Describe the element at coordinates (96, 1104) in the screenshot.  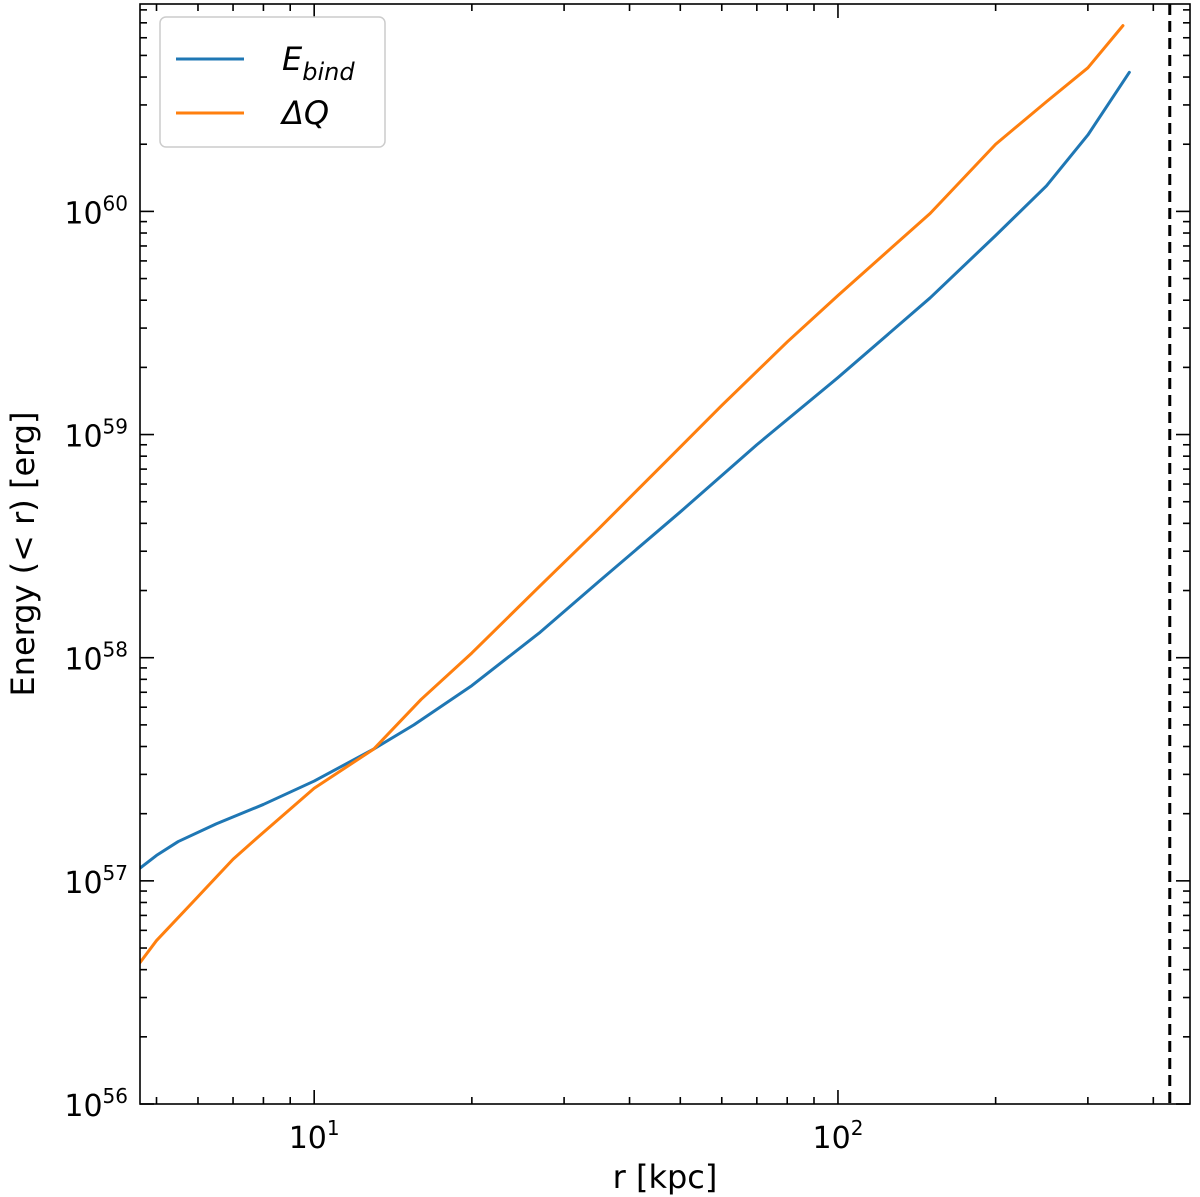
I see `y-tick-label-1e56: 1056` at that location.